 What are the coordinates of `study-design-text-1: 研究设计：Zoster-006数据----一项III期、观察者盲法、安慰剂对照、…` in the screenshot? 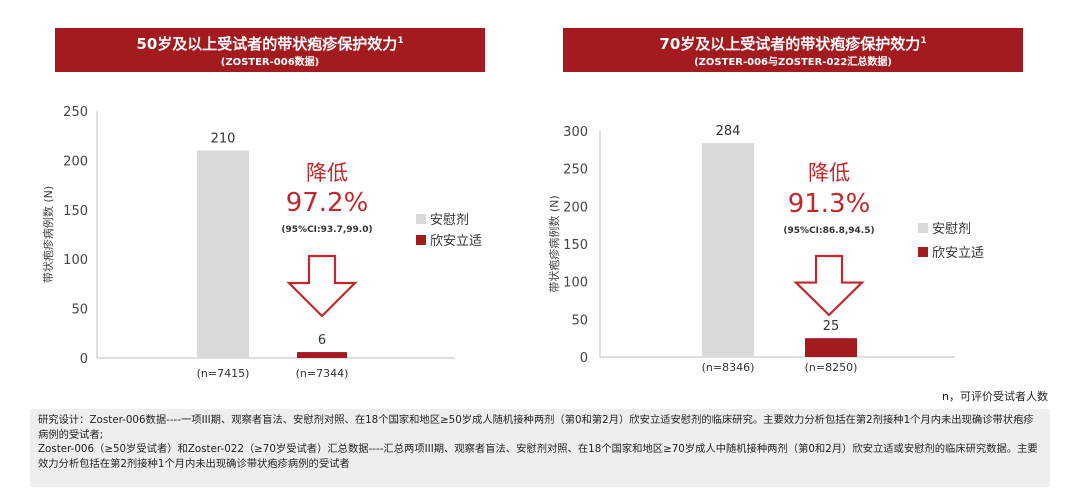 It's located at (536, 427).